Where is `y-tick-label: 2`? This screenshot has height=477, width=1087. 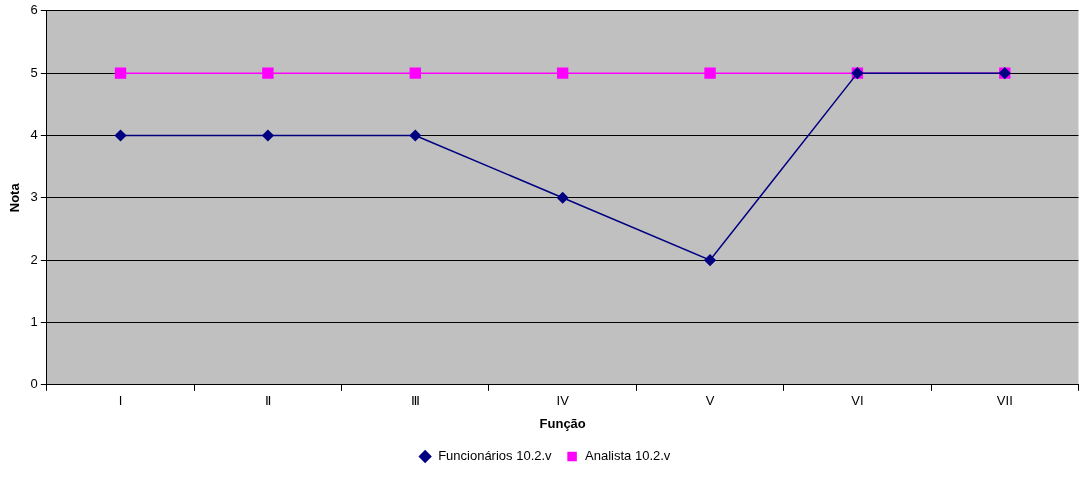 y-tick-label: 2 is located at coordinates (34, 259).